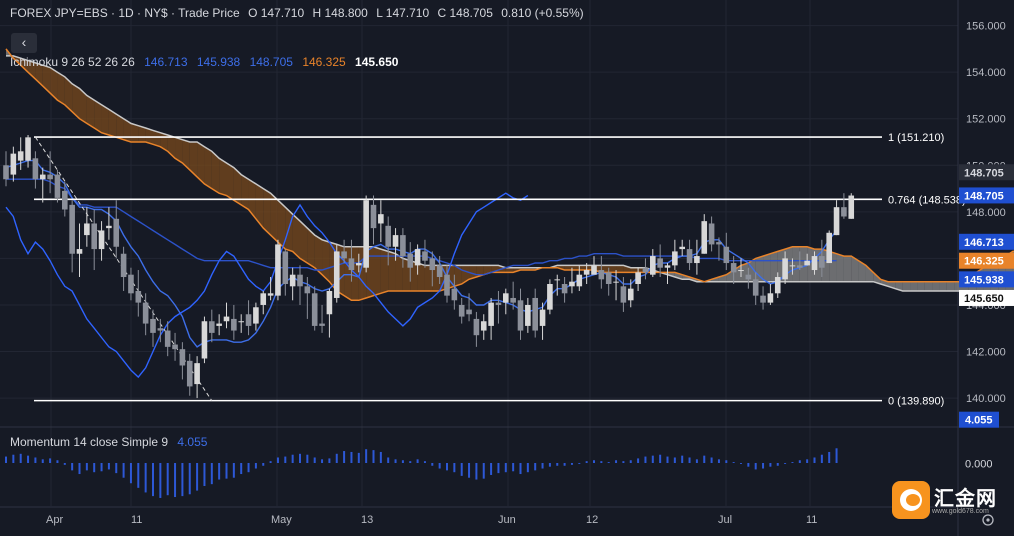  Describe the element at coordinates (111, 442) in the screenshot. I see `momentum-legend: Momentum 14 close Simple 9 4.055` at that location.